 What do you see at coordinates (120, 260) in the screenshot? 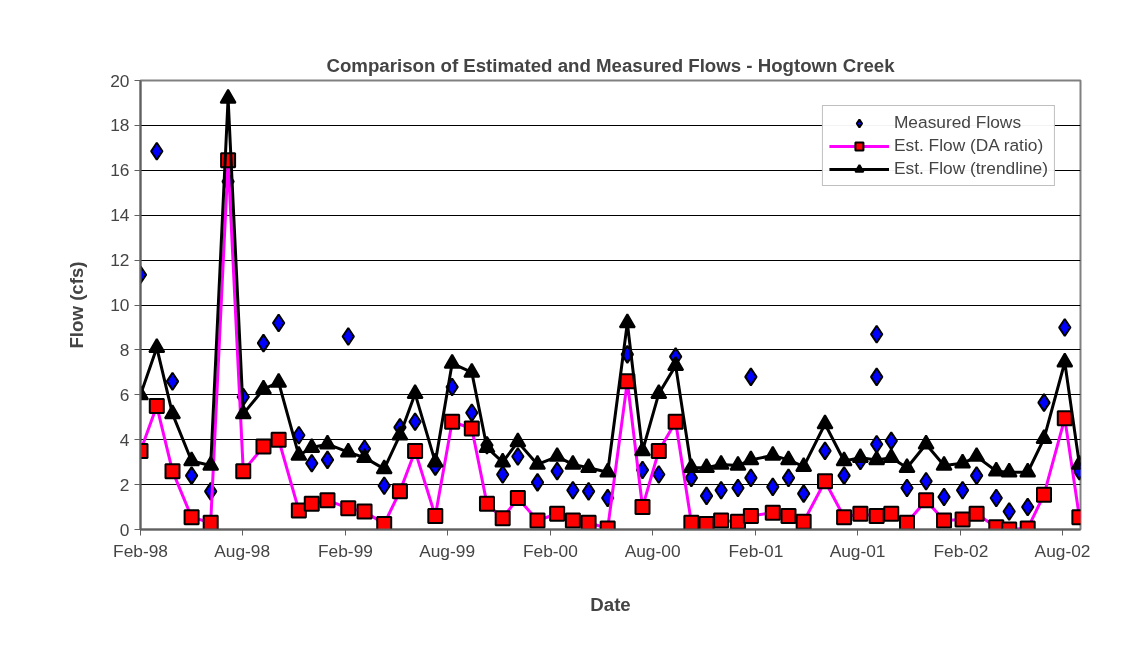
I see `y-tick-label: 12` at bounding box center [120, 260].